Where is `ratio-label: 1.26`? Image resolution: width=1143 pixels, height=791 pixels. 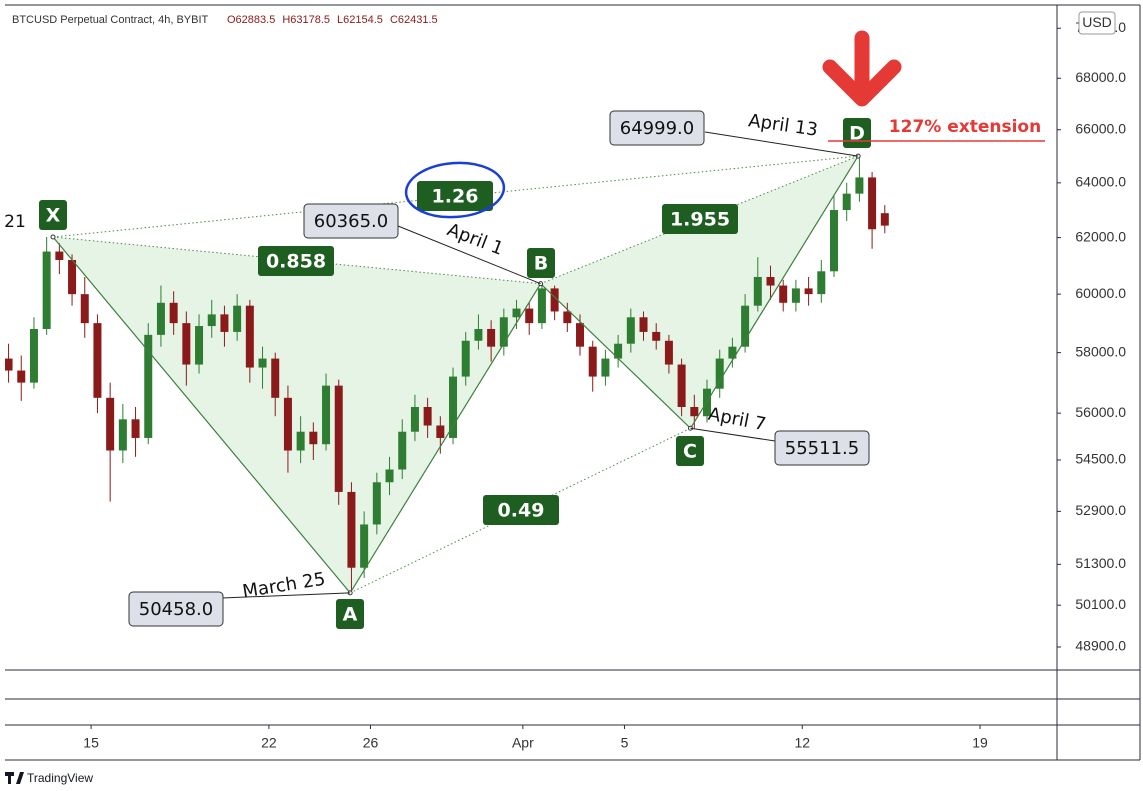 ratio-label: 1.26 is located at coordinates (455, 197).